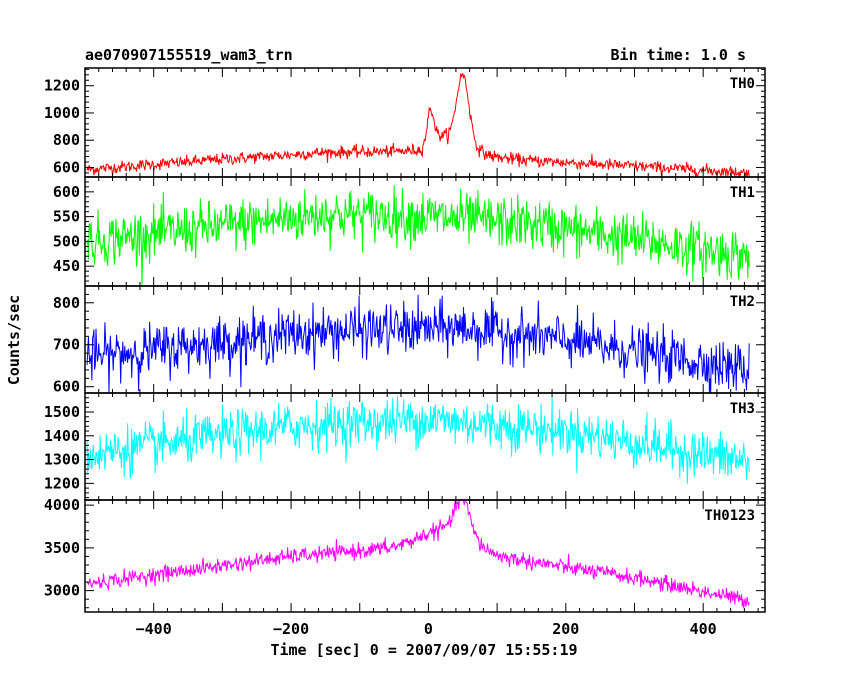 This screenshot has width=850, height=680. I want to click on series-th1-line, so click(418, 235).